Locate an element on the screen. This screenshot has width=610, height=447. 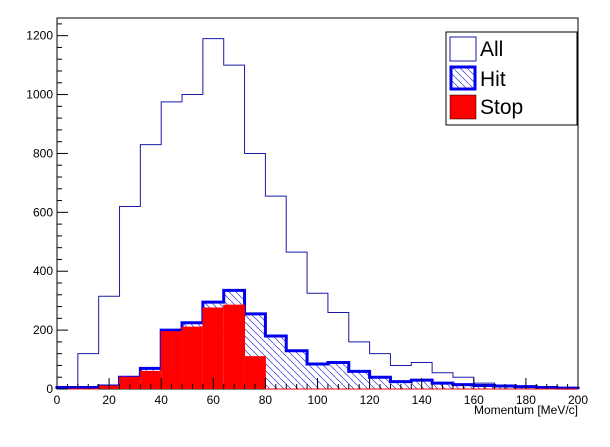
y-tick-label: 1000 is located at coordinates (39, 95).